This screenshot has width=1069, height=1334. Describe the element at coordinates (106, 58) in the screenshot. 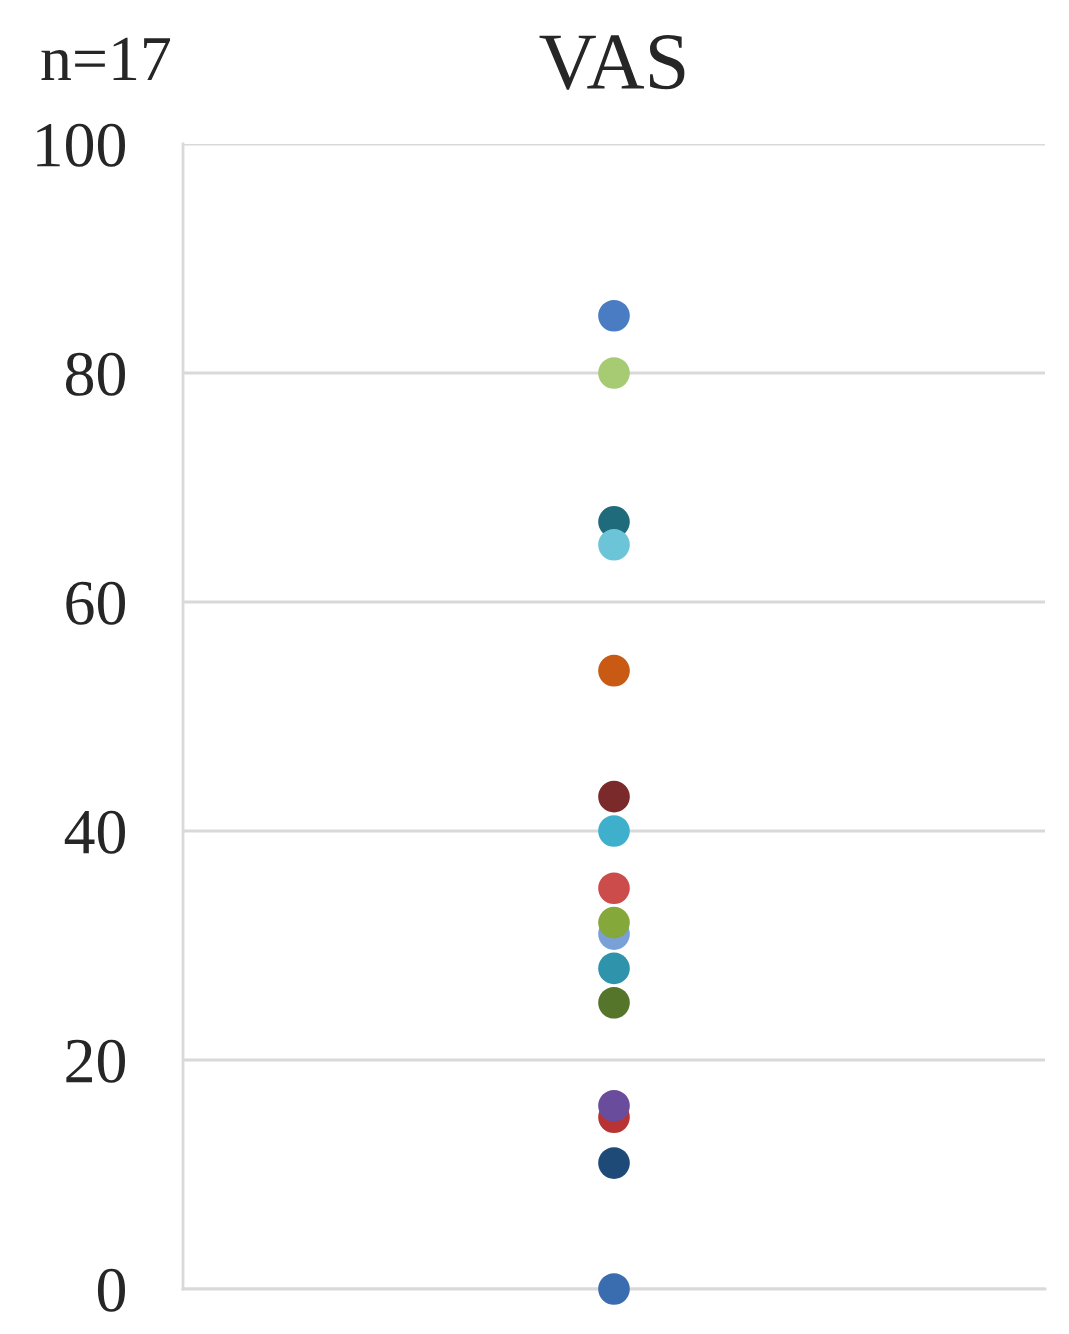

I see `text: n=17` at that location.